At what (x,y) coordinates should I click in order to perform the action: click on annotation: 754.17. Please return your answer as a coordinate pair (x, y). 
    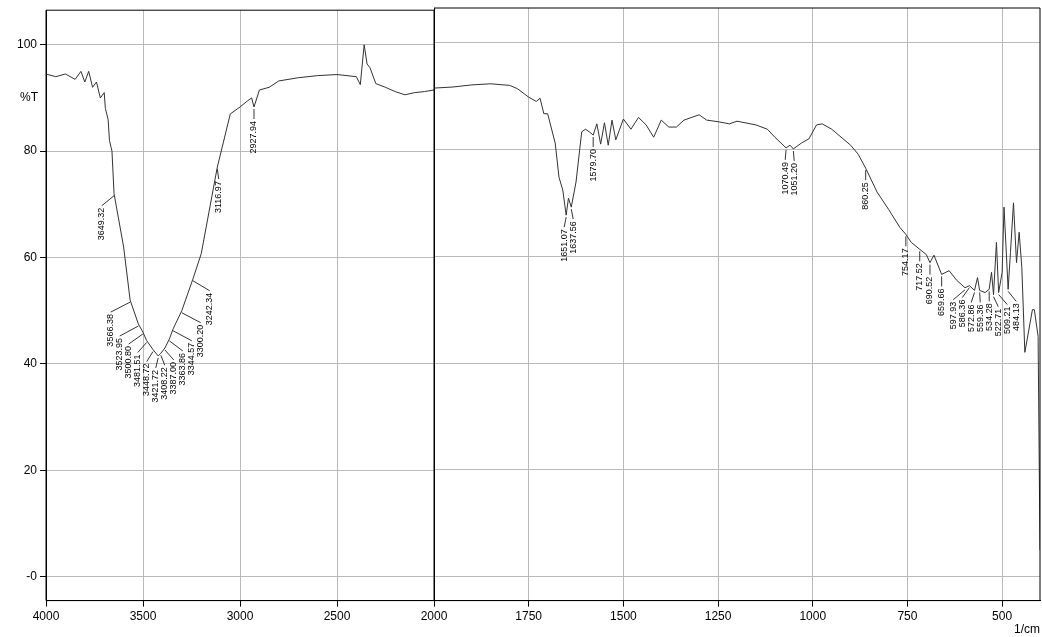
    Looking at the image, I should click on (905, 262).